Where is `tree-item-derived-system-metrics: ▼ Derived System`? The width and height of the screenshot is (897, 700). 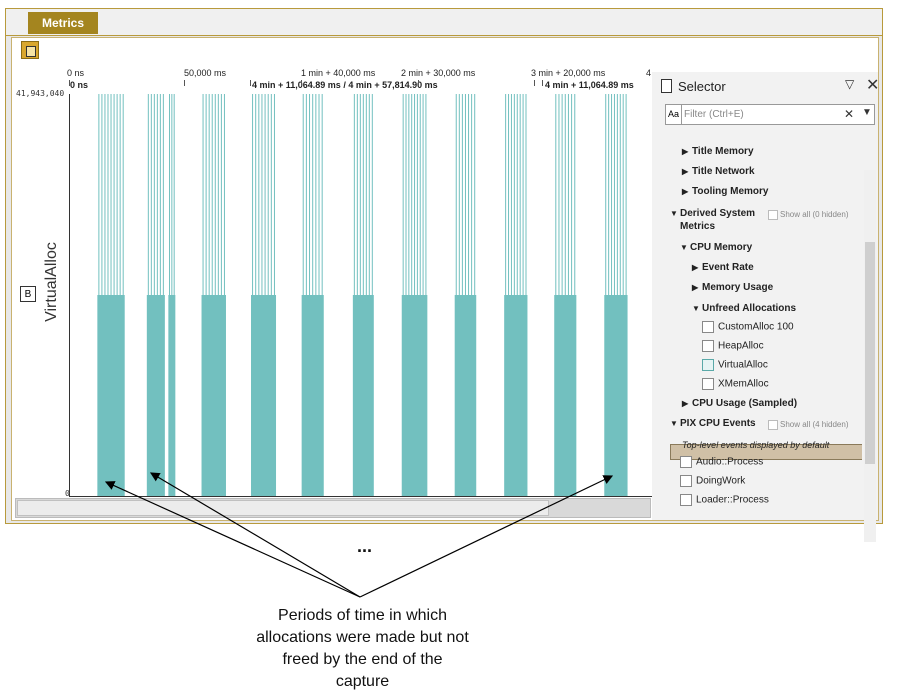
tree-item-derived-system-metrics: ▼ Derived System is located at coordinates (713, 213).